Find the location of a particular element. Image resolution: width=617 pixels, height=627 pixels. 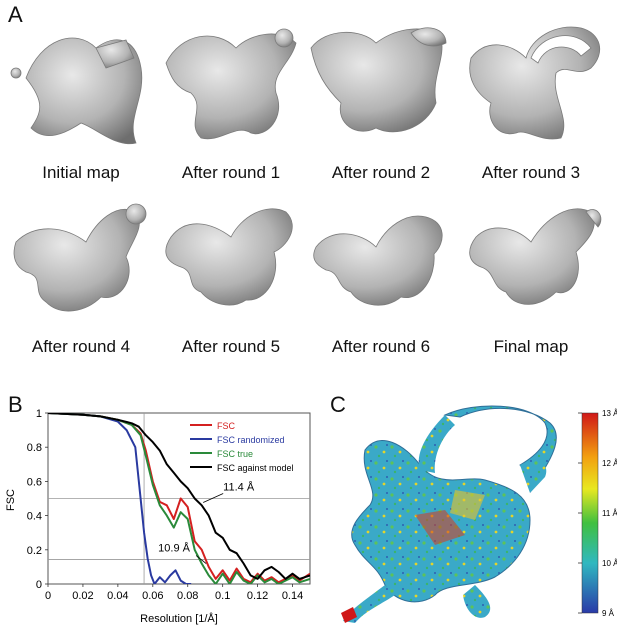

density-map-2: After round 1 is located at coordinates (231, 105).